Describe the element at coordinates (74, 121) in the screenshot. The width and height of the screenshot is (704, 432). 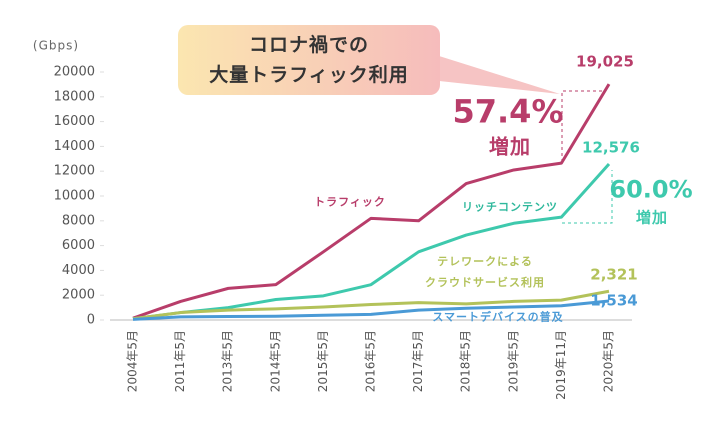
I see `y-tick-label: 16000` at that location.